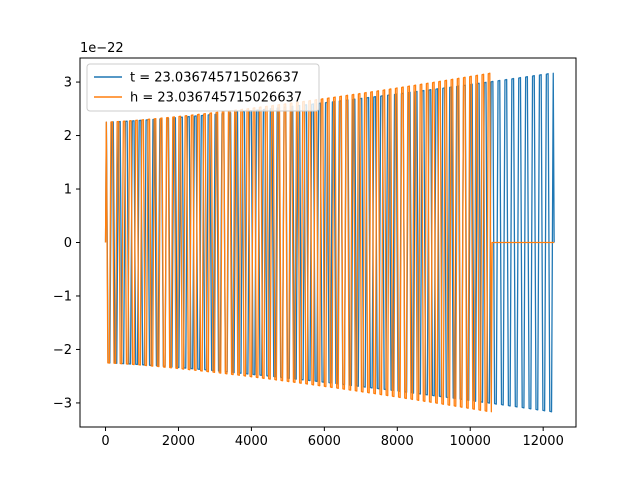 The height and width of the screenshot is (480, 640). I want to click on y-axis: −3 −2 −1 0 1 2 3, so click(66, 243).